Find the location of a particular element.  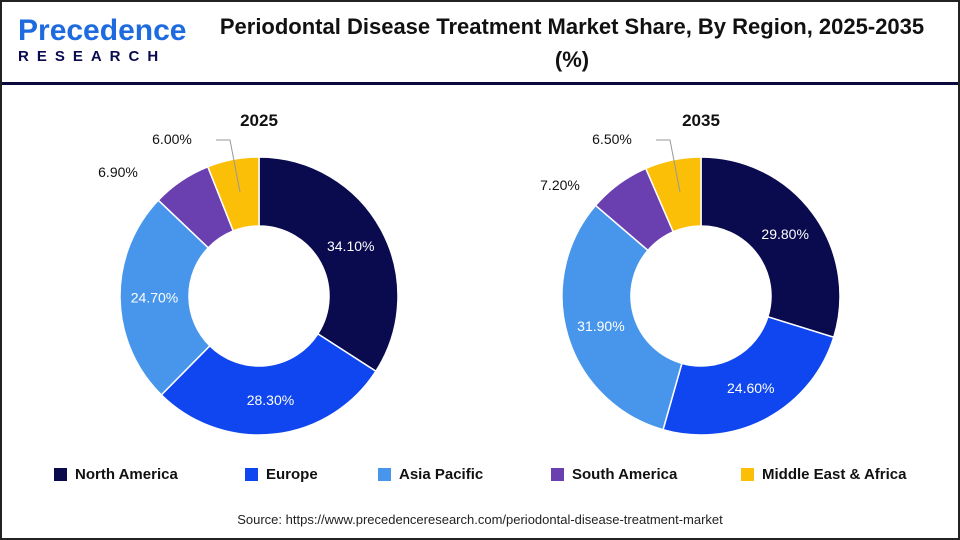

slice-middle-east-africa-2035 is located at coordinates (673, 194).